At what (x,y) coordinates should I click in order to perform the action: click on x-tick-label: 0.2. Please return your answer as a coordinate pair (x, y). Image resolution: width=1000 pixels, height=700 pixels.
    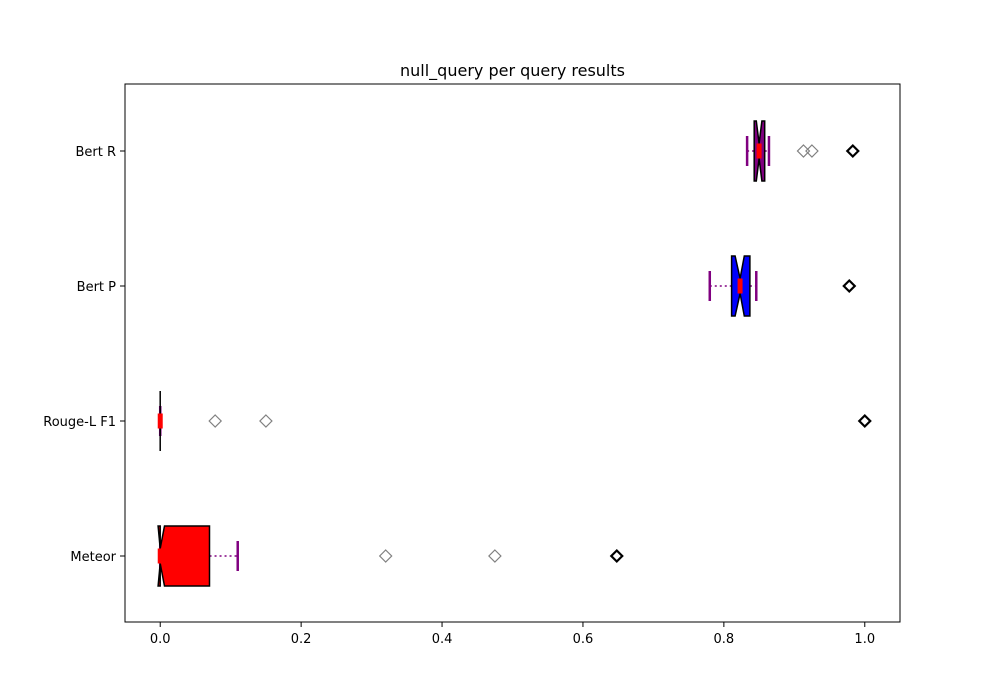
    Looking at the image, I should click on (301, 639).